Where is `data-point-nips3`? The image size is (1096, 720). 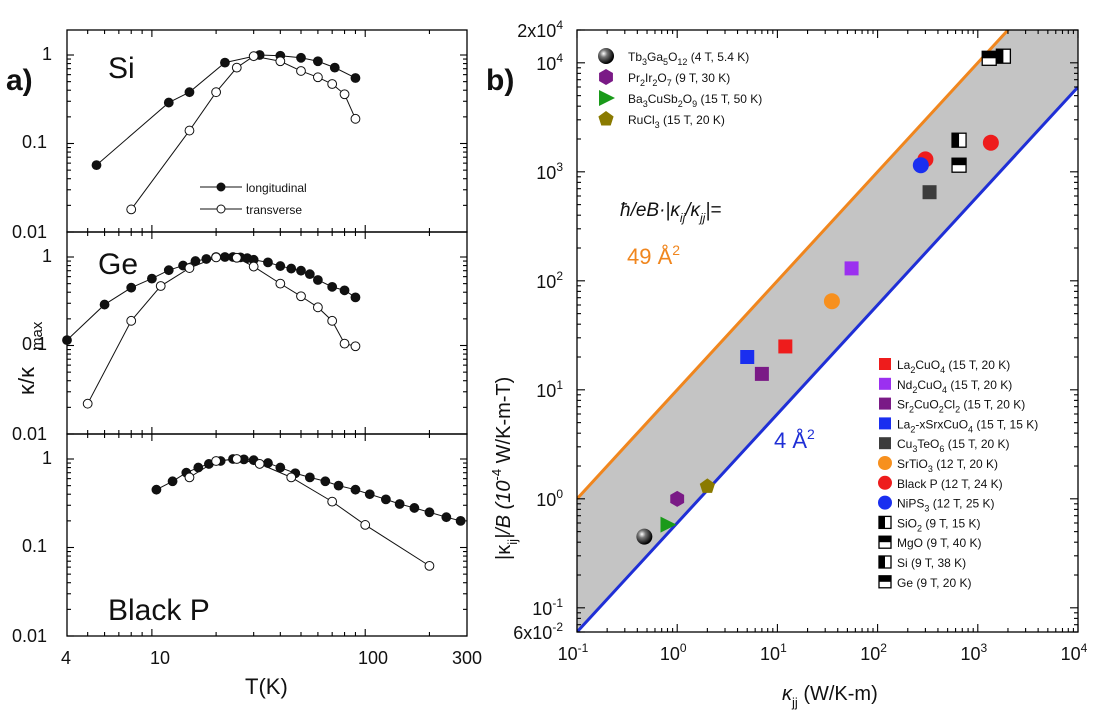
data-point-nips3 is located at coordinates (920, 165).